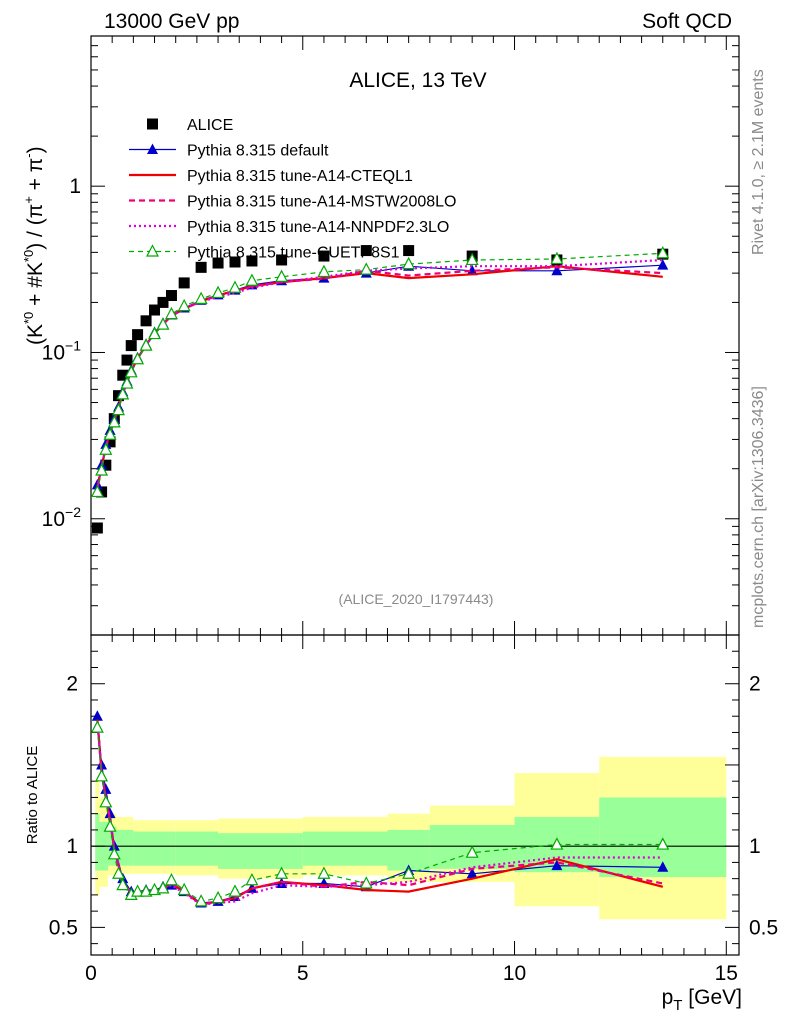  What do you see at coordinates (758, 162) in the screenshot?
I see `rivet-version-label: Rivet 4.1.0, ≥ 2.1M events` at bounding box center [758, 162].